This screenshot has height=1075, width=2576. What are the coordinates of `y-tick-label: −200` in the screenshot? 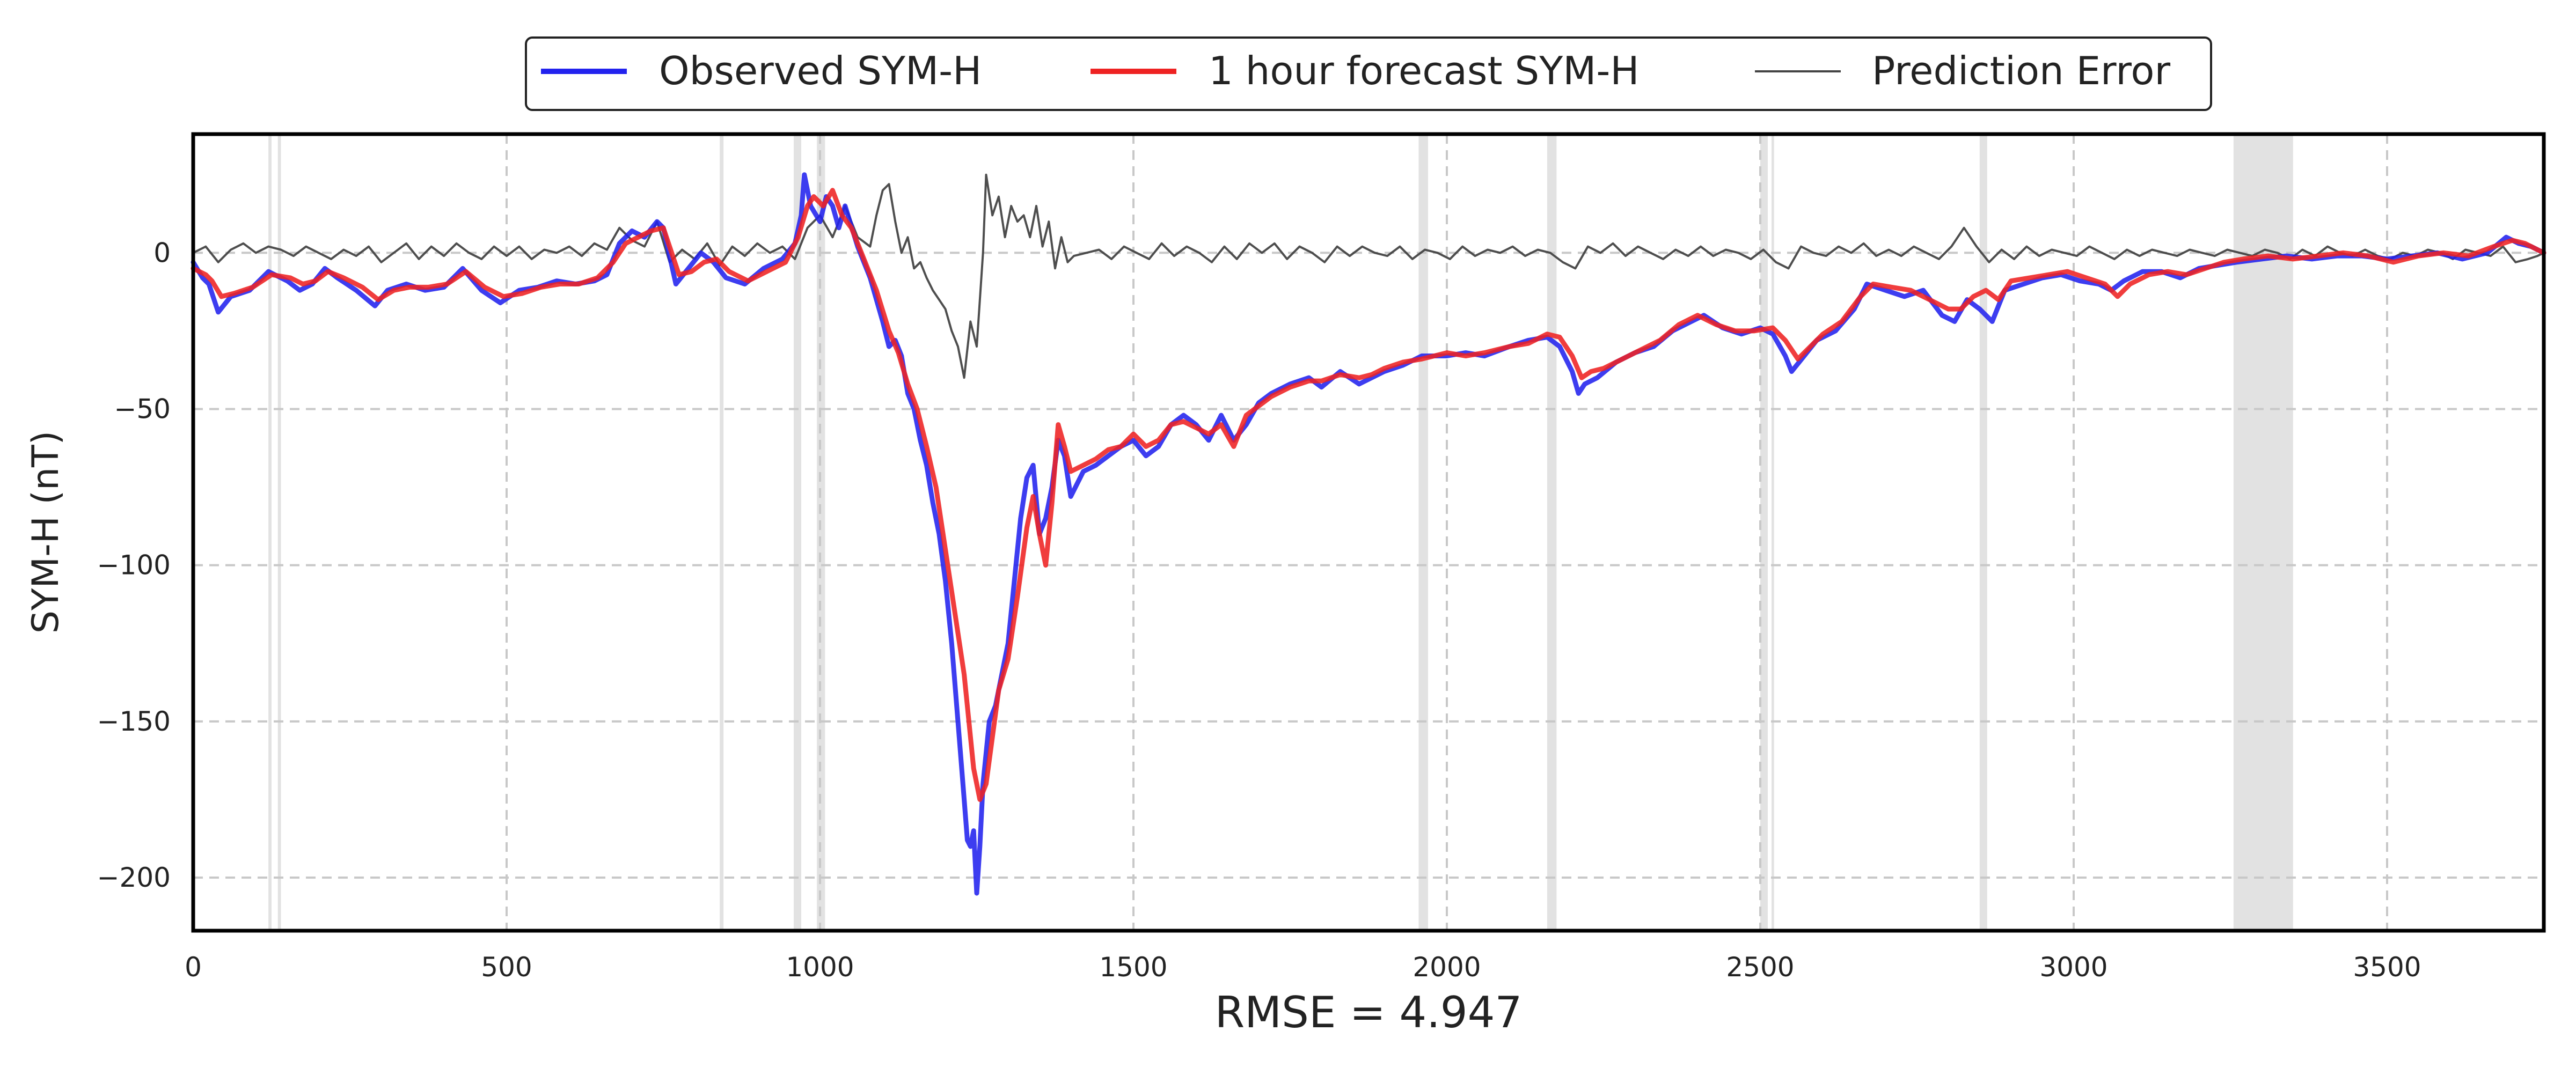 It's located at (134, 878).